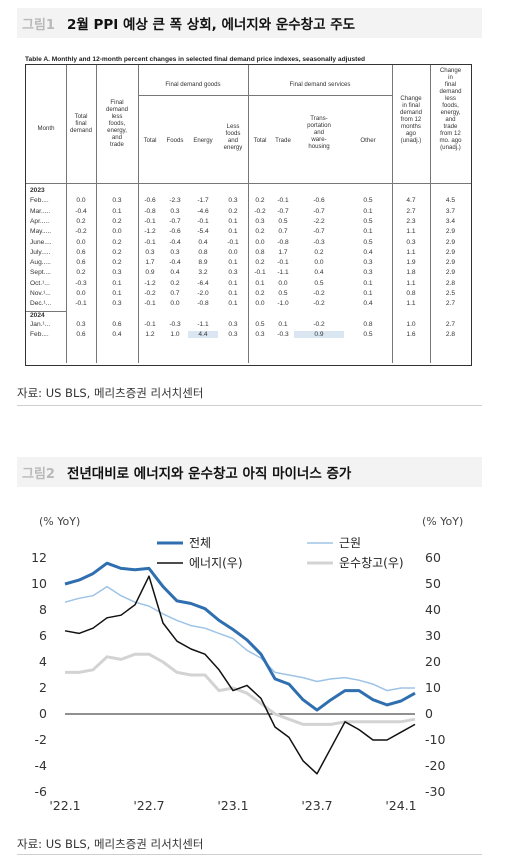  Describe the element at coordinates (175, 140) in the screenshot. I see `header-foods: Foods` at that location.